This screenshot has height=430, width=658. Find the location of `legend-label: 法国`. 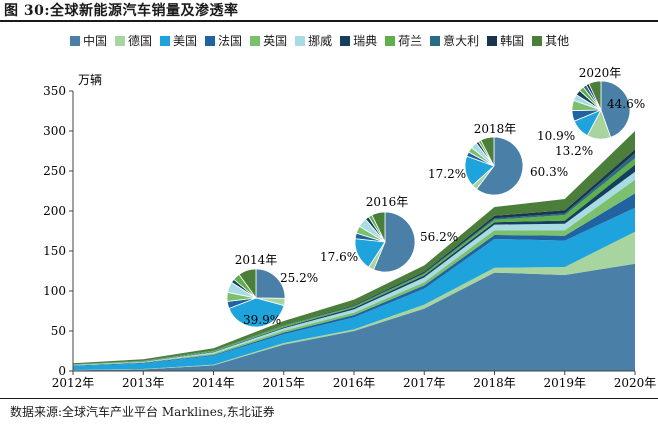

legend-label: 法国 is located at coordinates (230, 41).